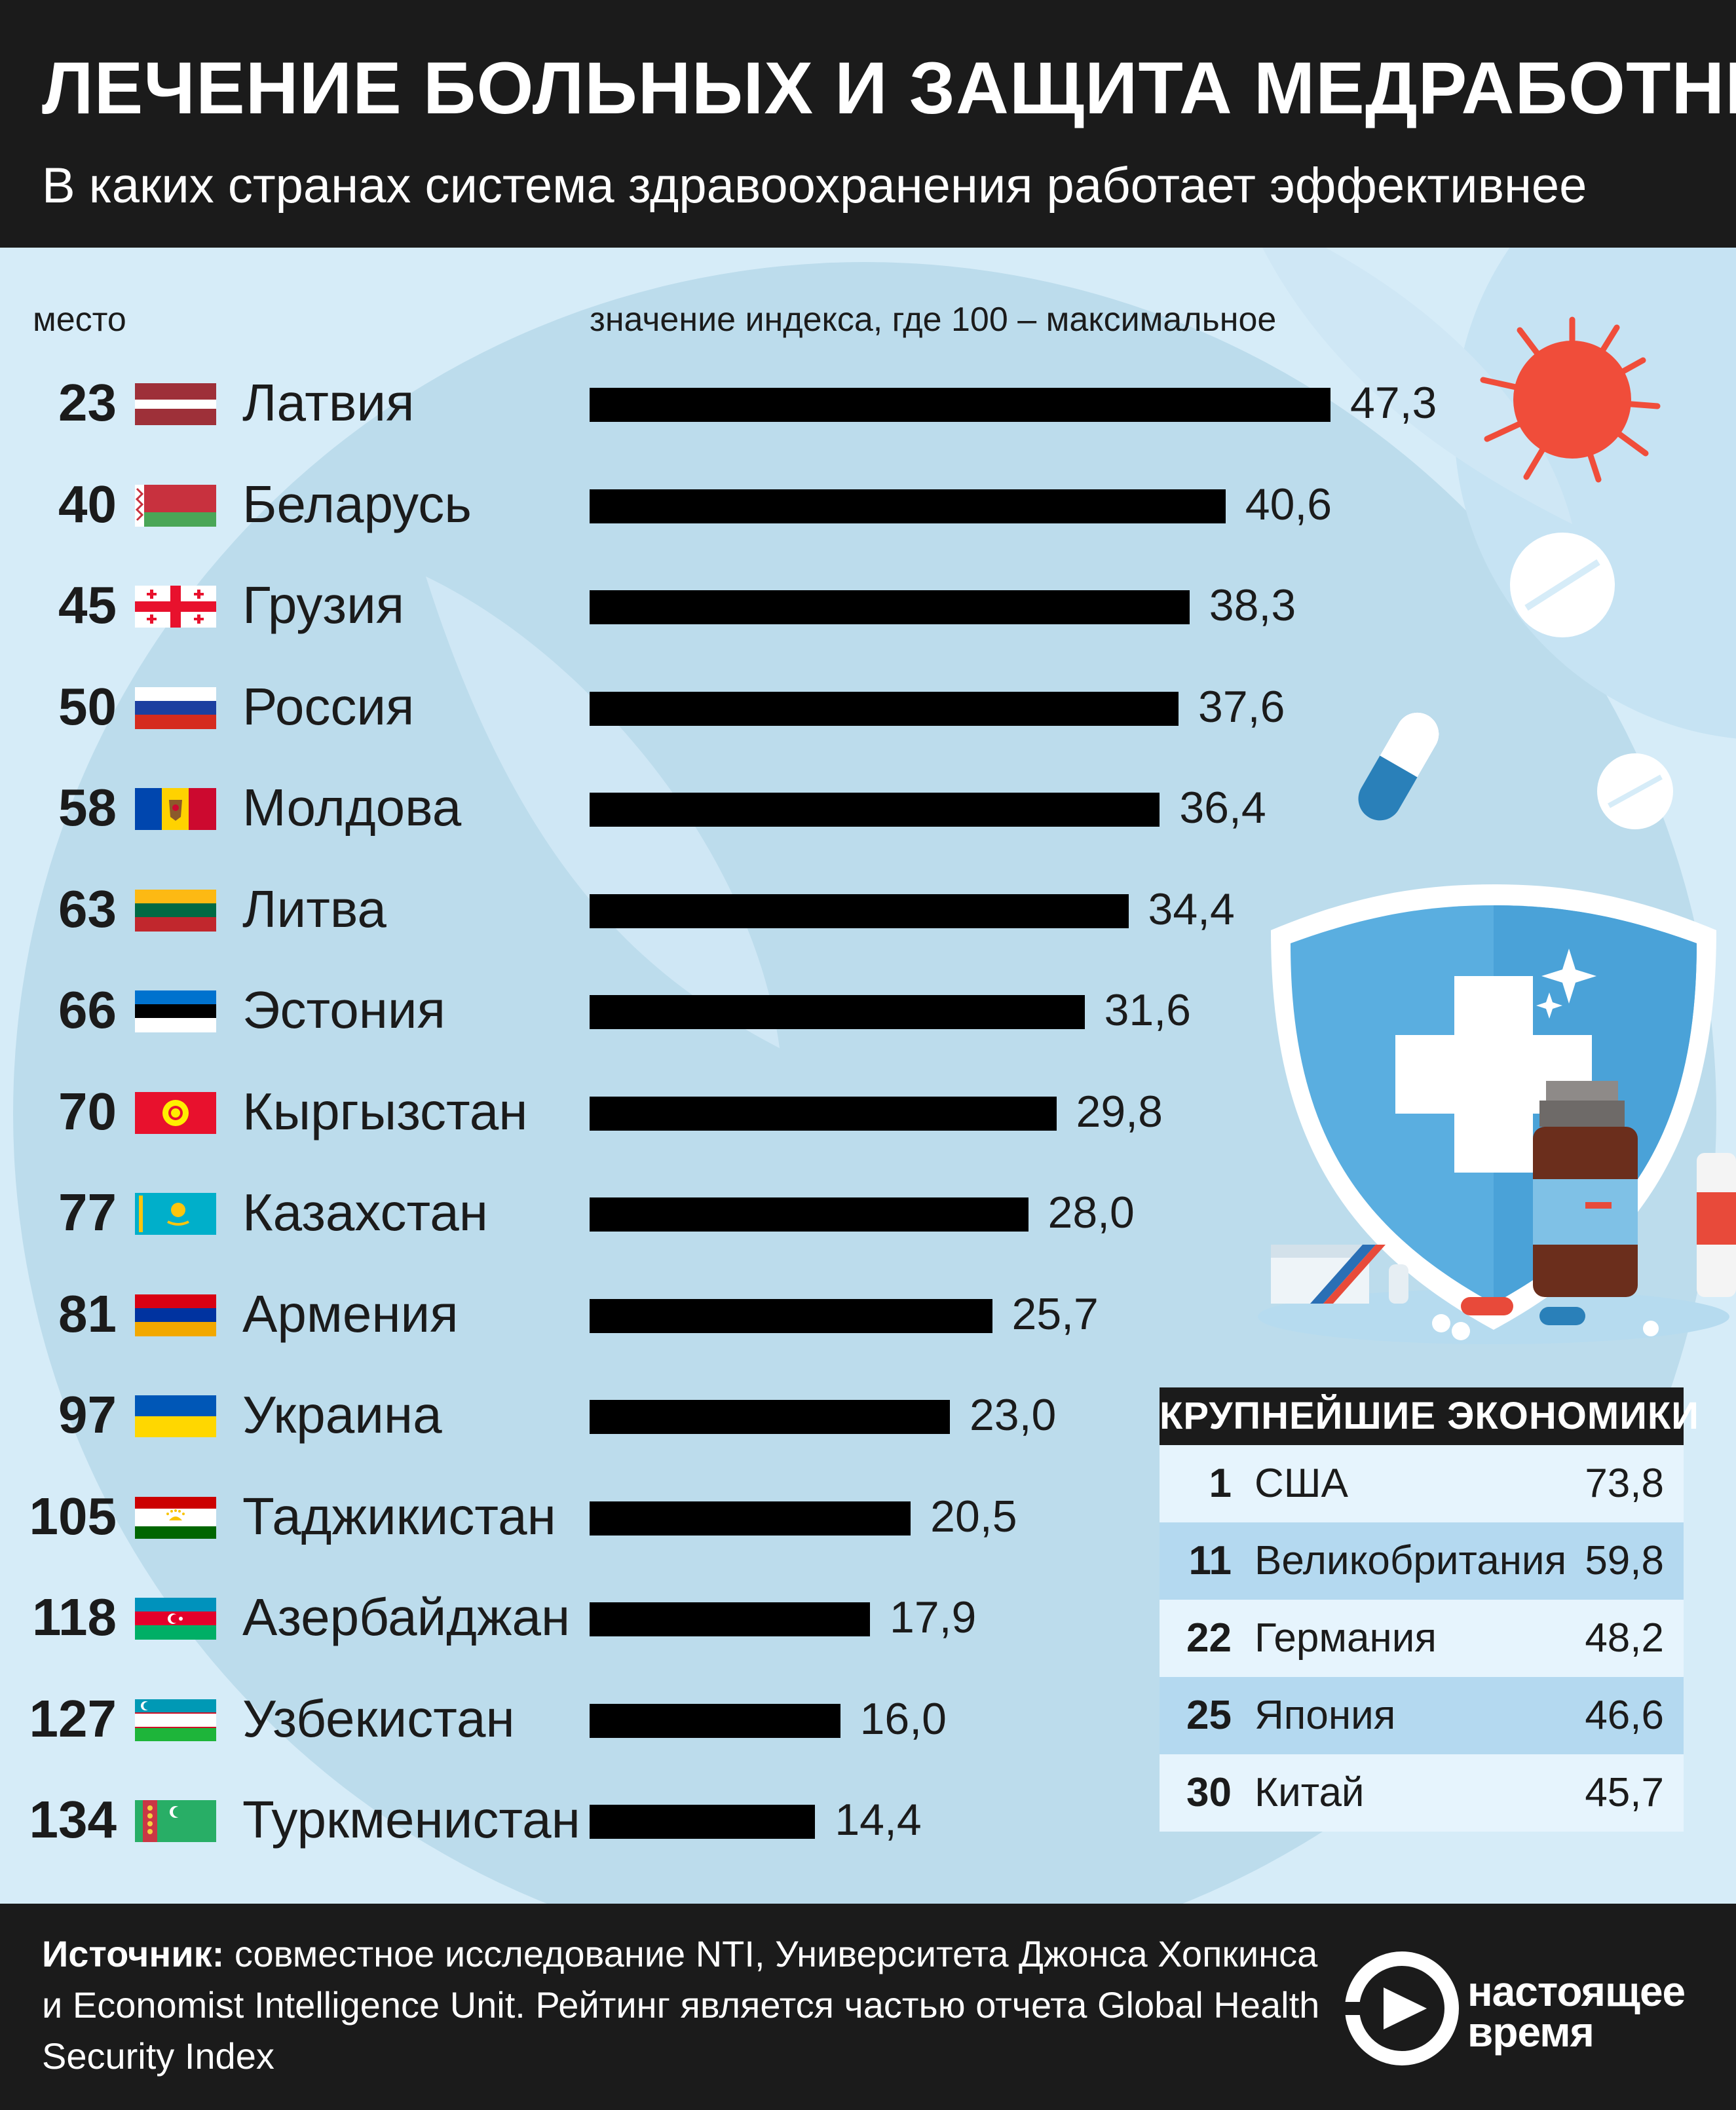  Describe the element at coordinates (868, 1415) in the screenshot. I see `chart-row: 97 Украина 23,0` at that location.